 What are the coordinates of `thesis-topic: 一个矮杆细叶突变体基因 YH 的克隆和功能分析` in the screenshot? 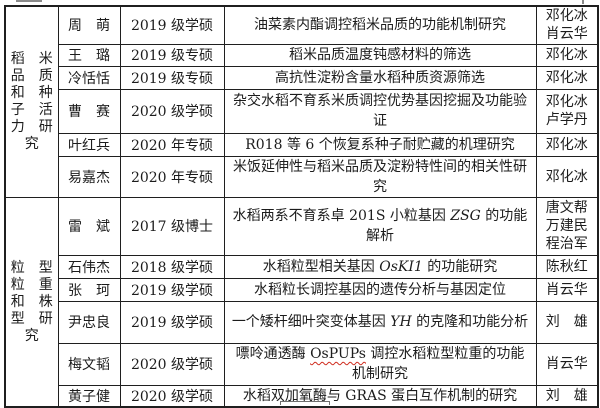 It's located at (380, 322).